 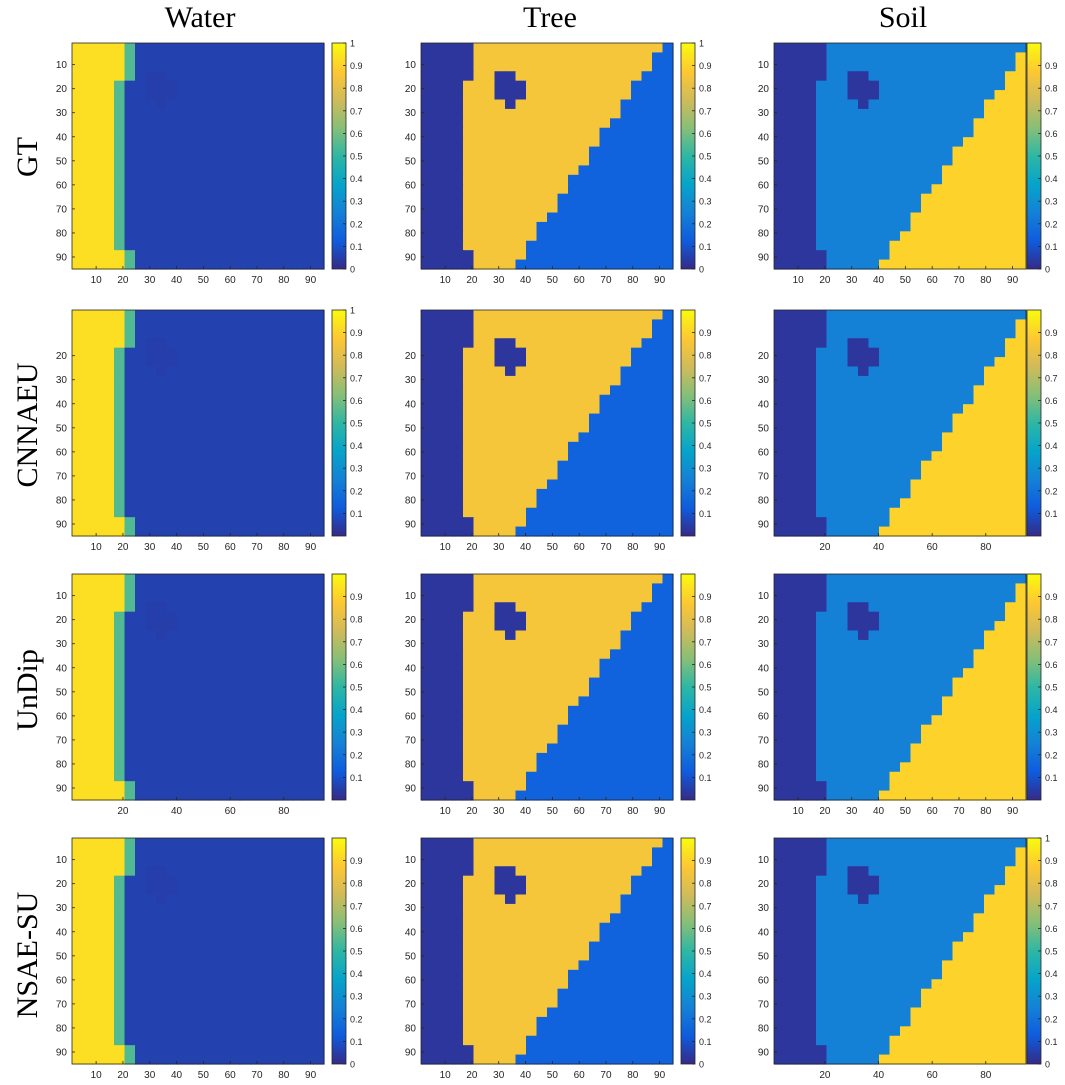 What do you see at coordinates (356, 111) in the screenshot?
I see `colorbar-tick-label: 0.7` at bounding box center [356, 111].